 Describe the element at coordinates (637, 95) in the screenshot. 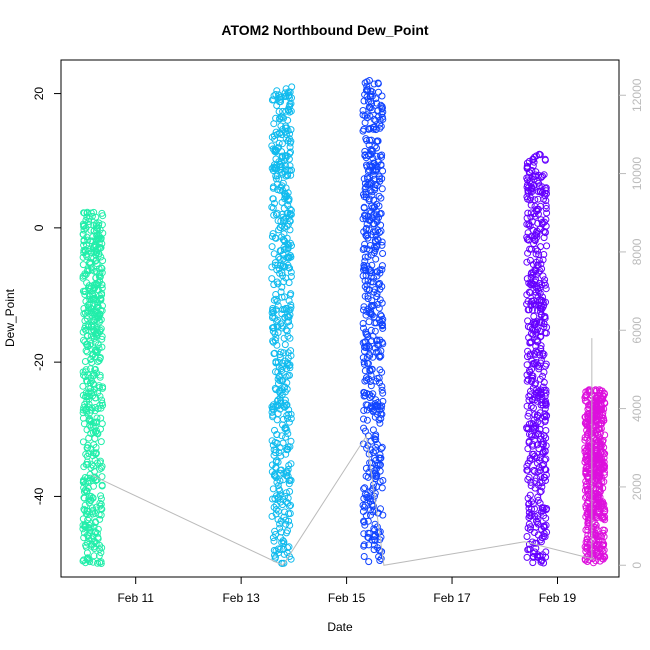

I see `y2-tick-label: 12000` at that location.